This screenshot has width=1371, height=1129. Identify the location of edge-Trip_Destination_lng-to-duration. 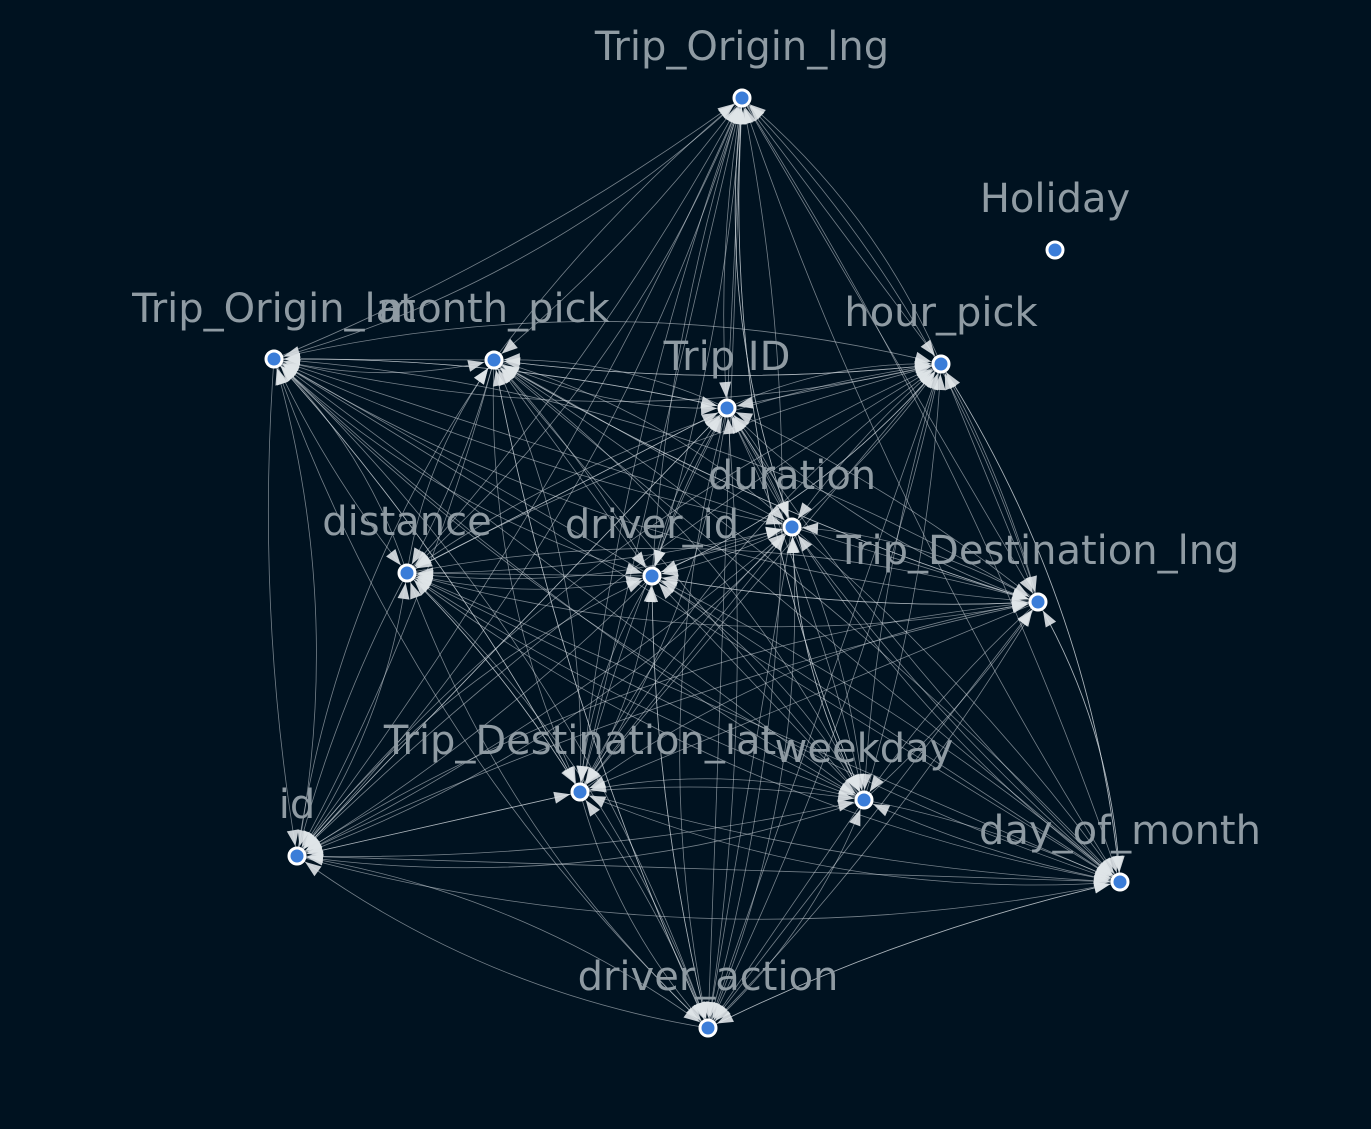
(915, 564).